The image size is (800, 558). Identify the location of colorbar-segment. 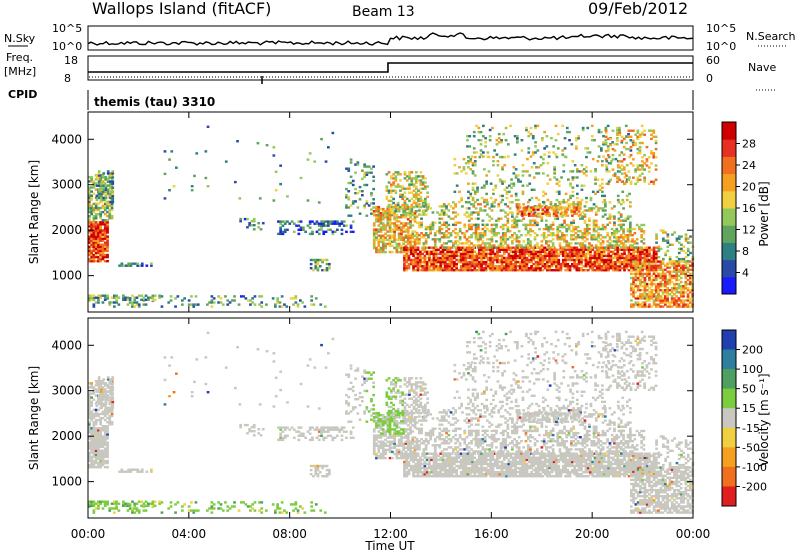
(729, 251).